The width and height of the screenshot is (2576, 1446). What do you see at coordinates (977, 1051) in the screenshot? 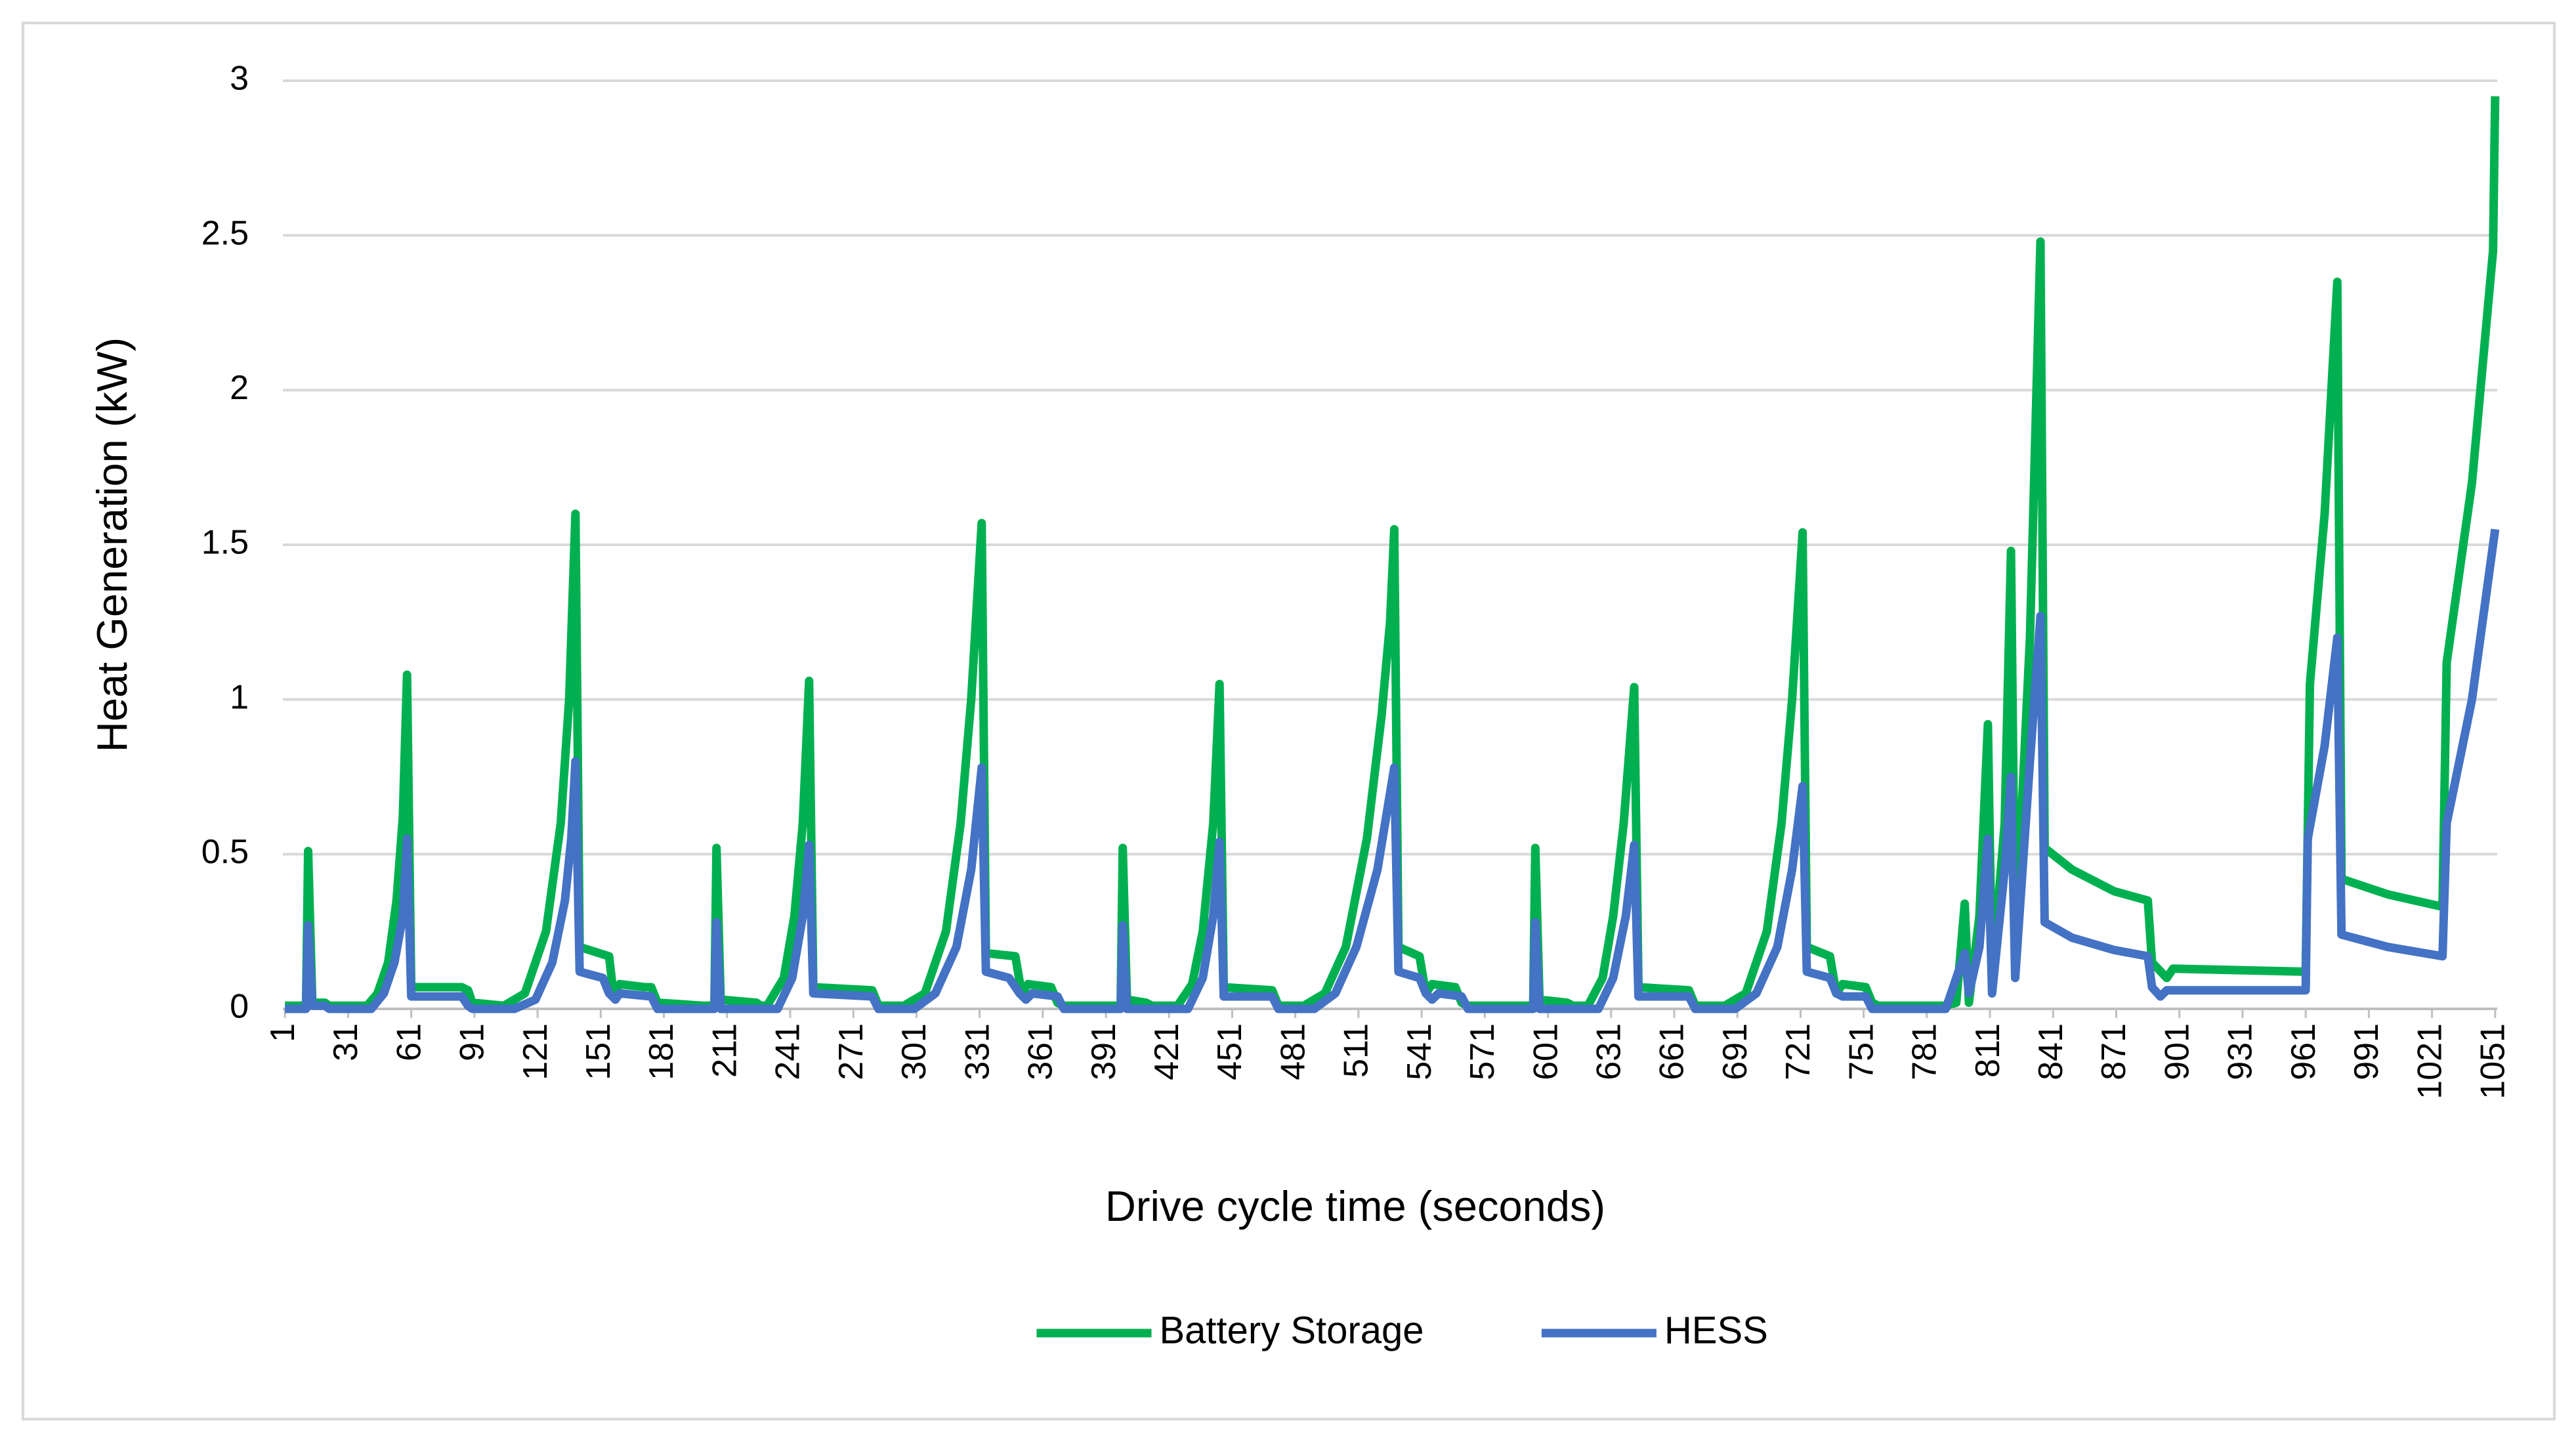
I see `x-tick-label: 331` at bounding box center [977, 1051].